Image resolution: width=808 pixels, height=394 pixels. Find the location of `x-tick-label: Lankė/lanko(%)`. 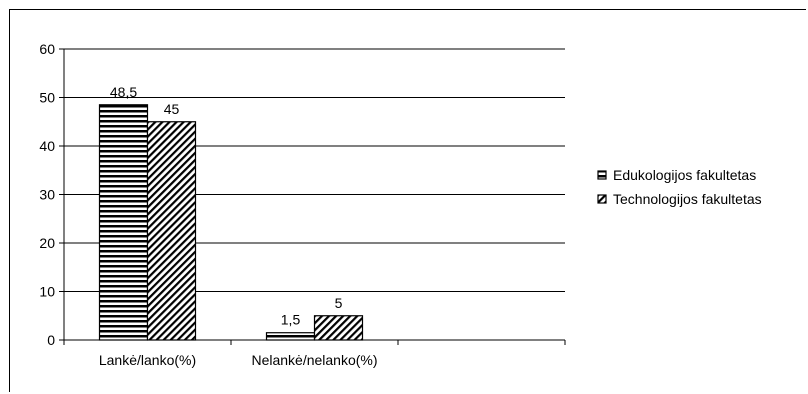

x-tick-label: Lankė/lanko(%) is located at coordinates (147, 360).